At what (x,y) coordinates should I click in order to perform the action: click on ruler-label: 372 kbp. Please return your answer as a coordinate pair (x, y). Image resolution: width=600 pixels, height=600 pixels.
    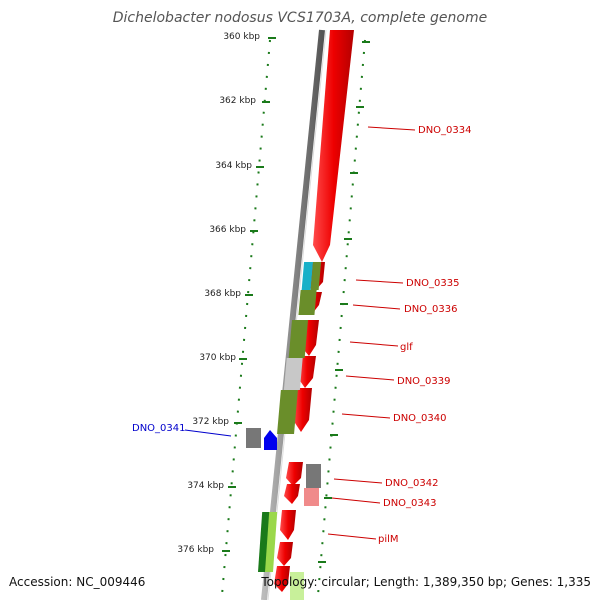
    Looking at the image, I should click on (210, 422).